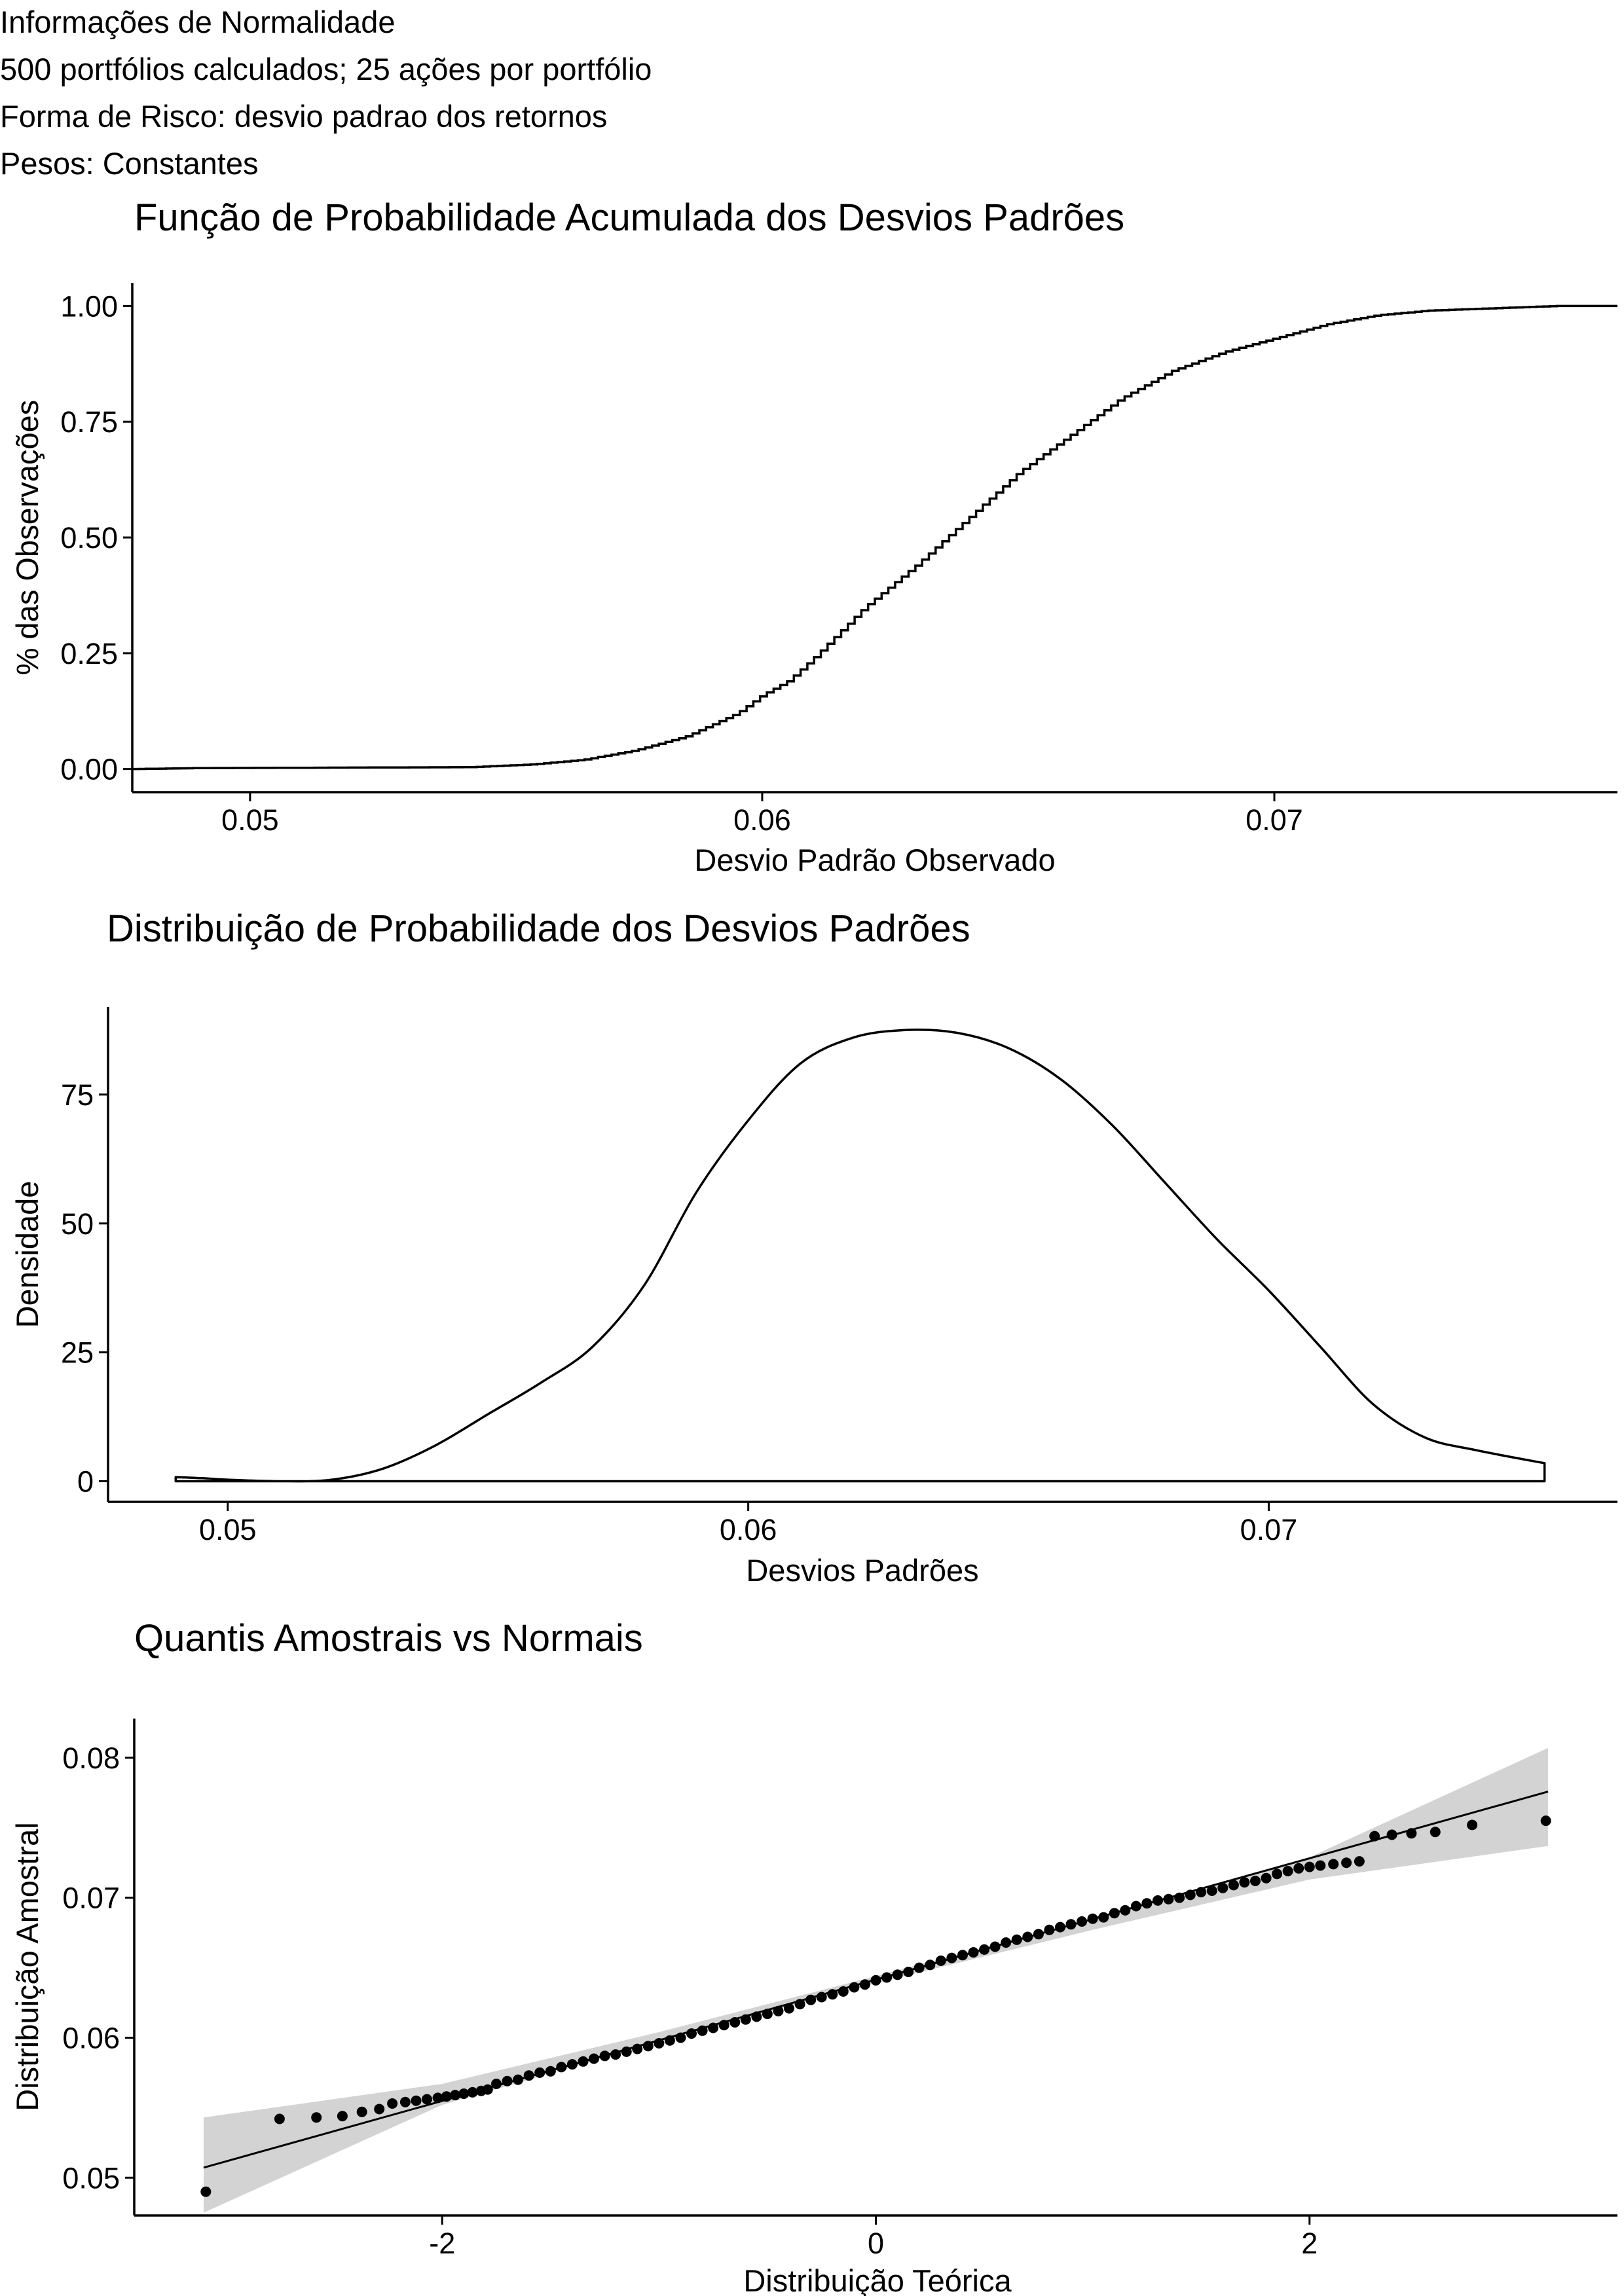 Image resolution: width=1624 pixels, height=2296 pixels. What do you see at coordinates (862, 1570) in the screenshot?
I see `density-x-axis-label: Desvios Padrões` at bounding box center [862, 1570].